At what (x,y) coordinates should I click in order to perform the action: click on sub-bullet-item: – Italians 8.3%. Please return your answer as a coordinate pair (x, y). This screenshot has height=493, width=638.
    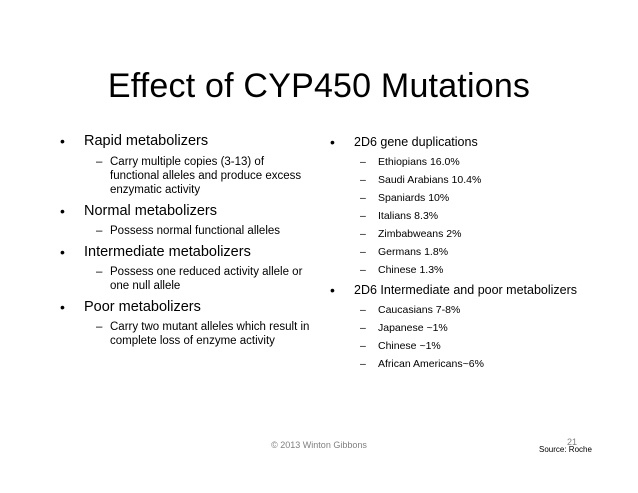
    Looking at the image, I should click on (475, 216).